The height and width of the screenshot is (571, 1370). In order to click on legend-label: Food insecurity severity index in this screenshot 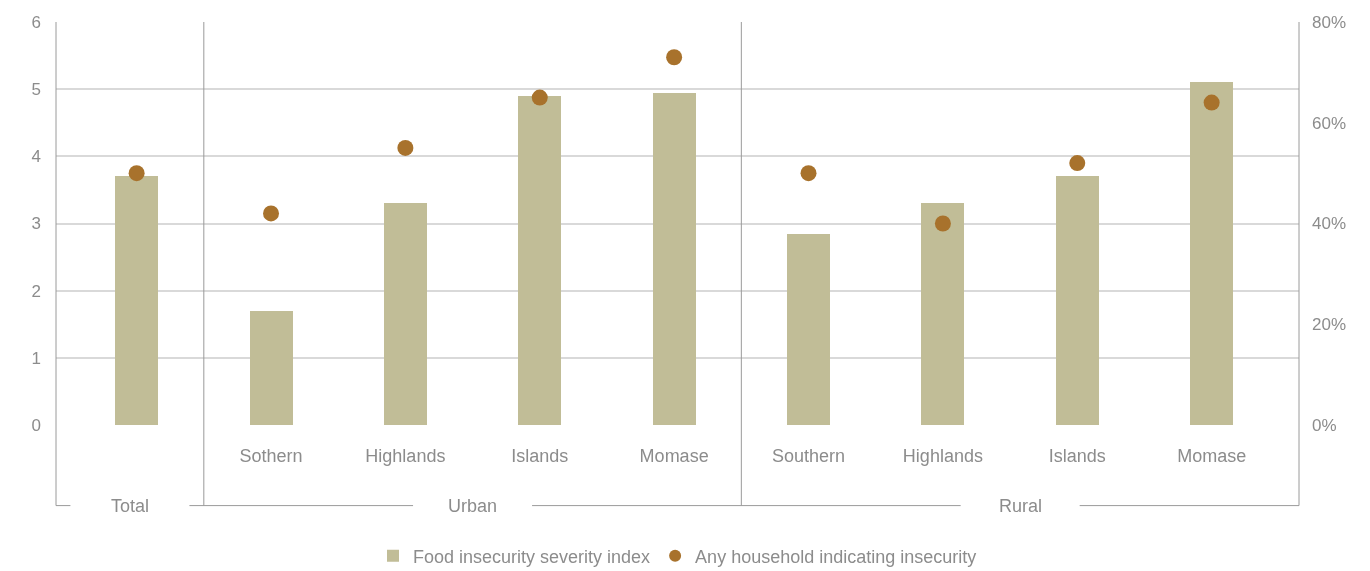, I will do `click(532, 556)`.